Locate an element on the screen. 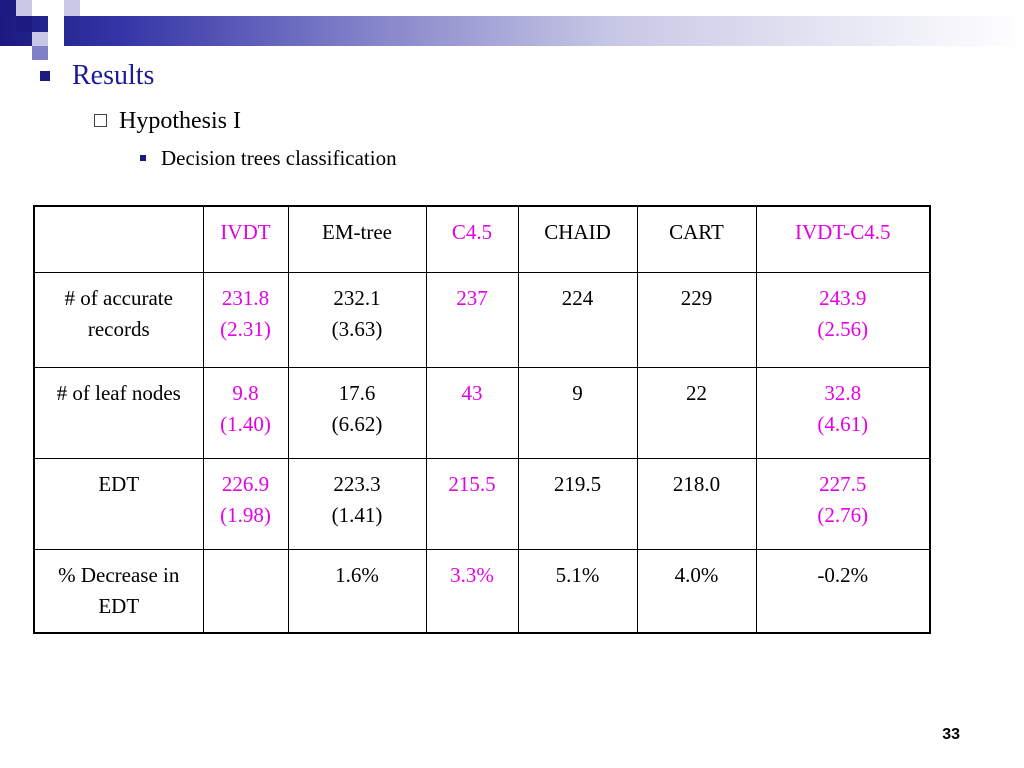 Image resolution: width=1024 pixels, height=768 pixels. cell-value: 218.0 is located at coordinates (696, 484).